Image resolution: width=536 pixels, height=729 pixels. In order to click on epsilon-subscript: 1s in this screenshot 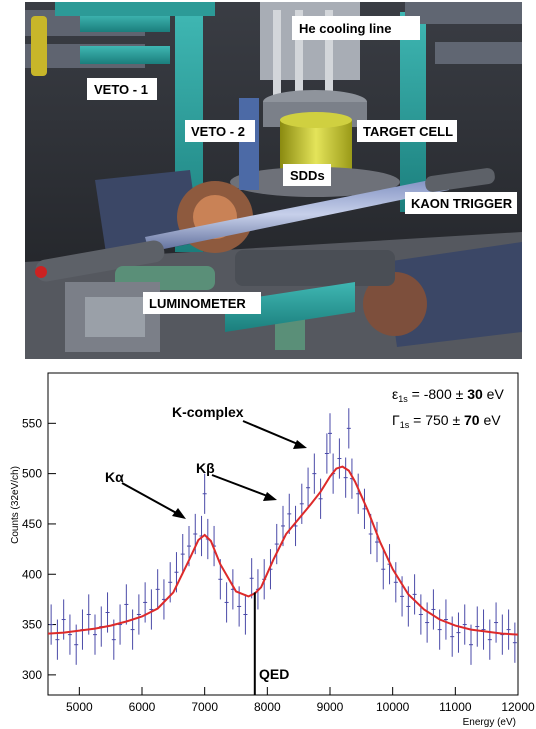, I will do `click(403, 399)`.